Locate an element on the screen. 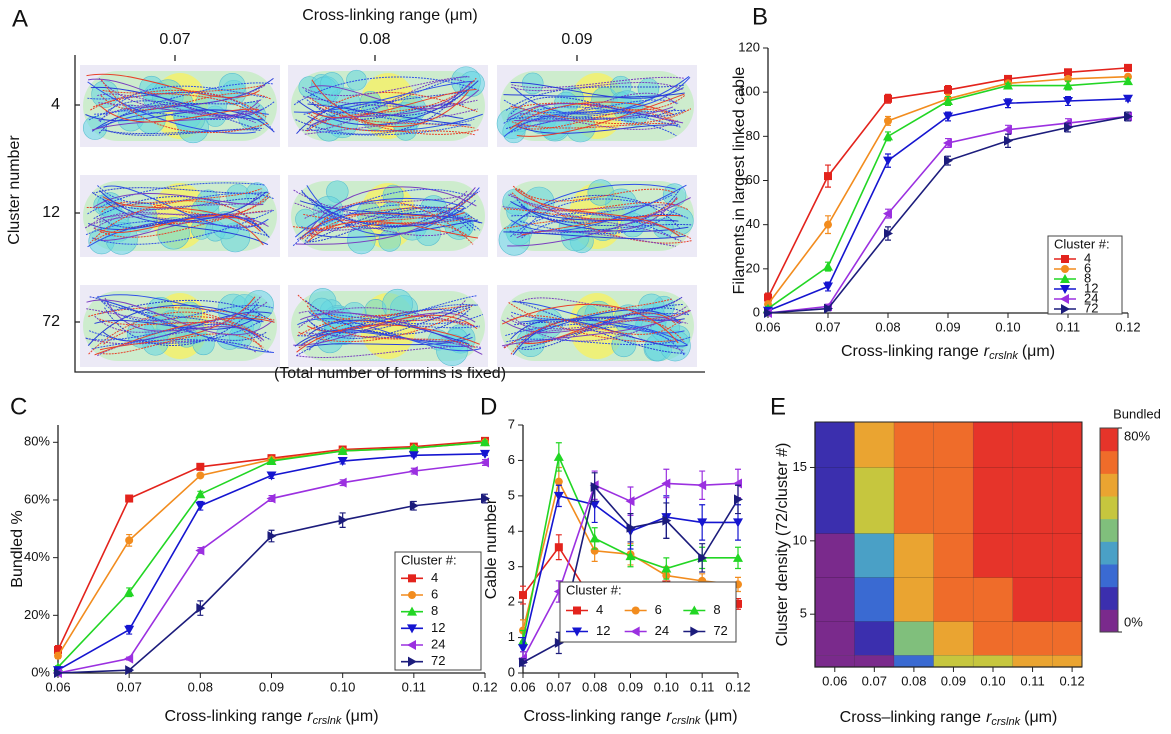 This screenshot has height=734, width=1171. y-tick-label: 4 is located at coordinates (511, 530).